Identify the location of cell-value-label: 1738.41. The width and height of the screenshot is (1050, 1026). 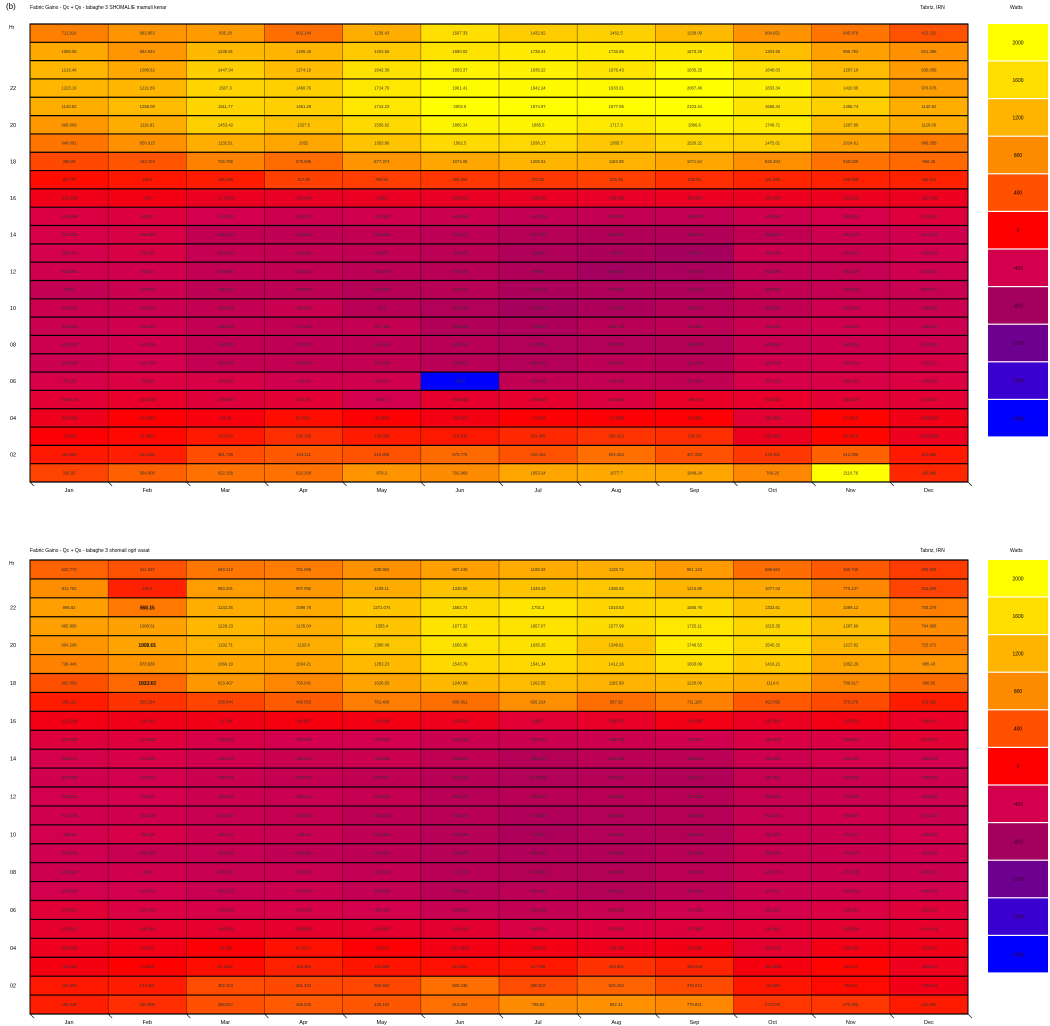
(539, 51).